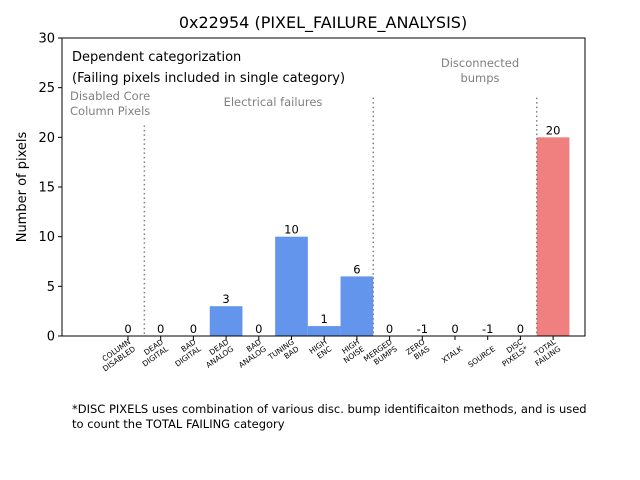 The image size is (640, 480). Describe the element at coordinates (553, 130) in the screenshot. I see `value-label: 20` at that location.